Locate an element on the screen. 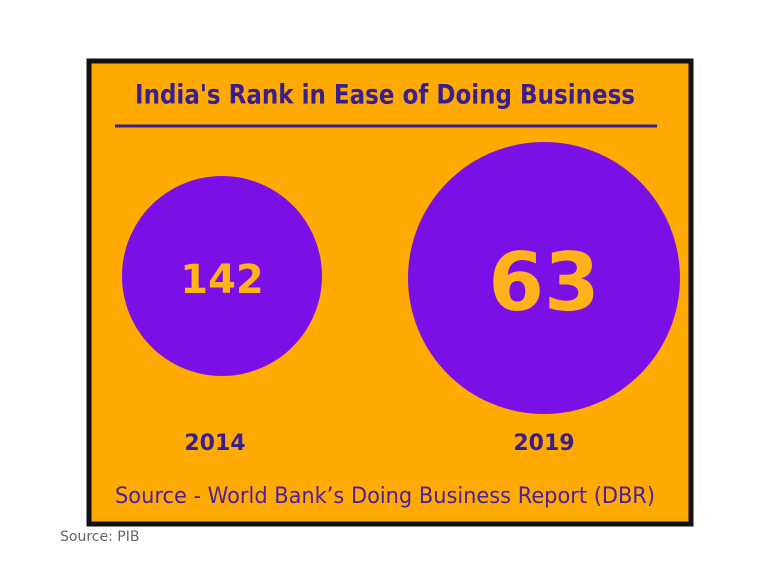 The image size is (780, 585). caption: Source: PIB is located at coordinates (99, 537).